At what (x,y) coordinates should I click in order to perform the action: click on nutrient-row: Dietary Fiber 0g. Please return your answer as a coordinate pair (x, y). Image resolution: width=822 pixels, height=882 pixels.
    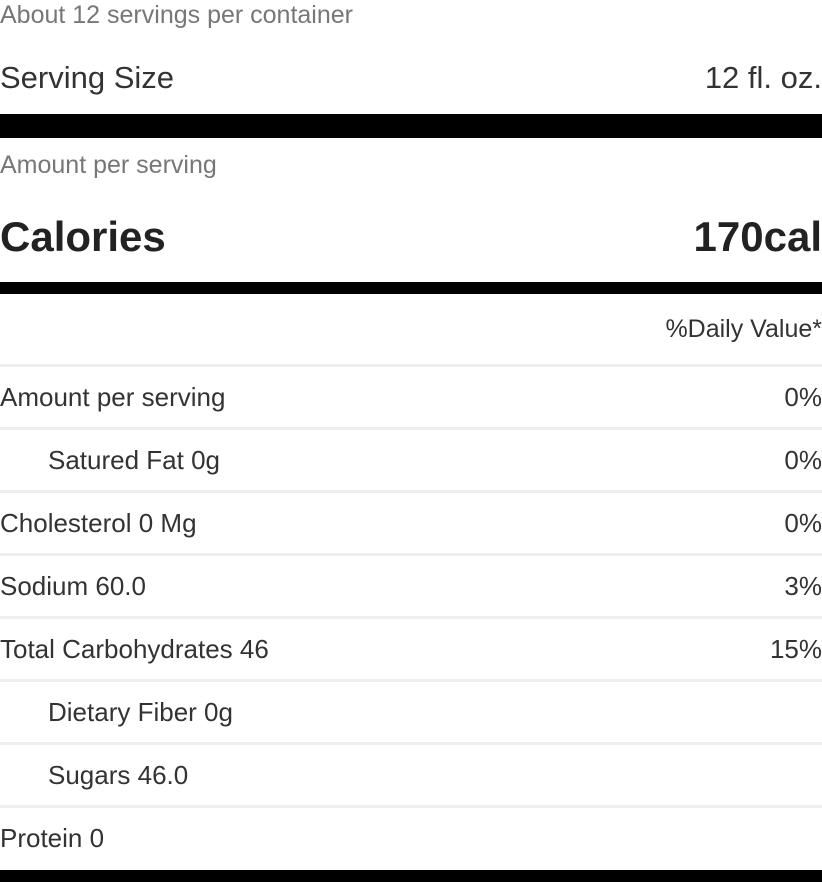
    Looking at the image, I should click on (411, 713).